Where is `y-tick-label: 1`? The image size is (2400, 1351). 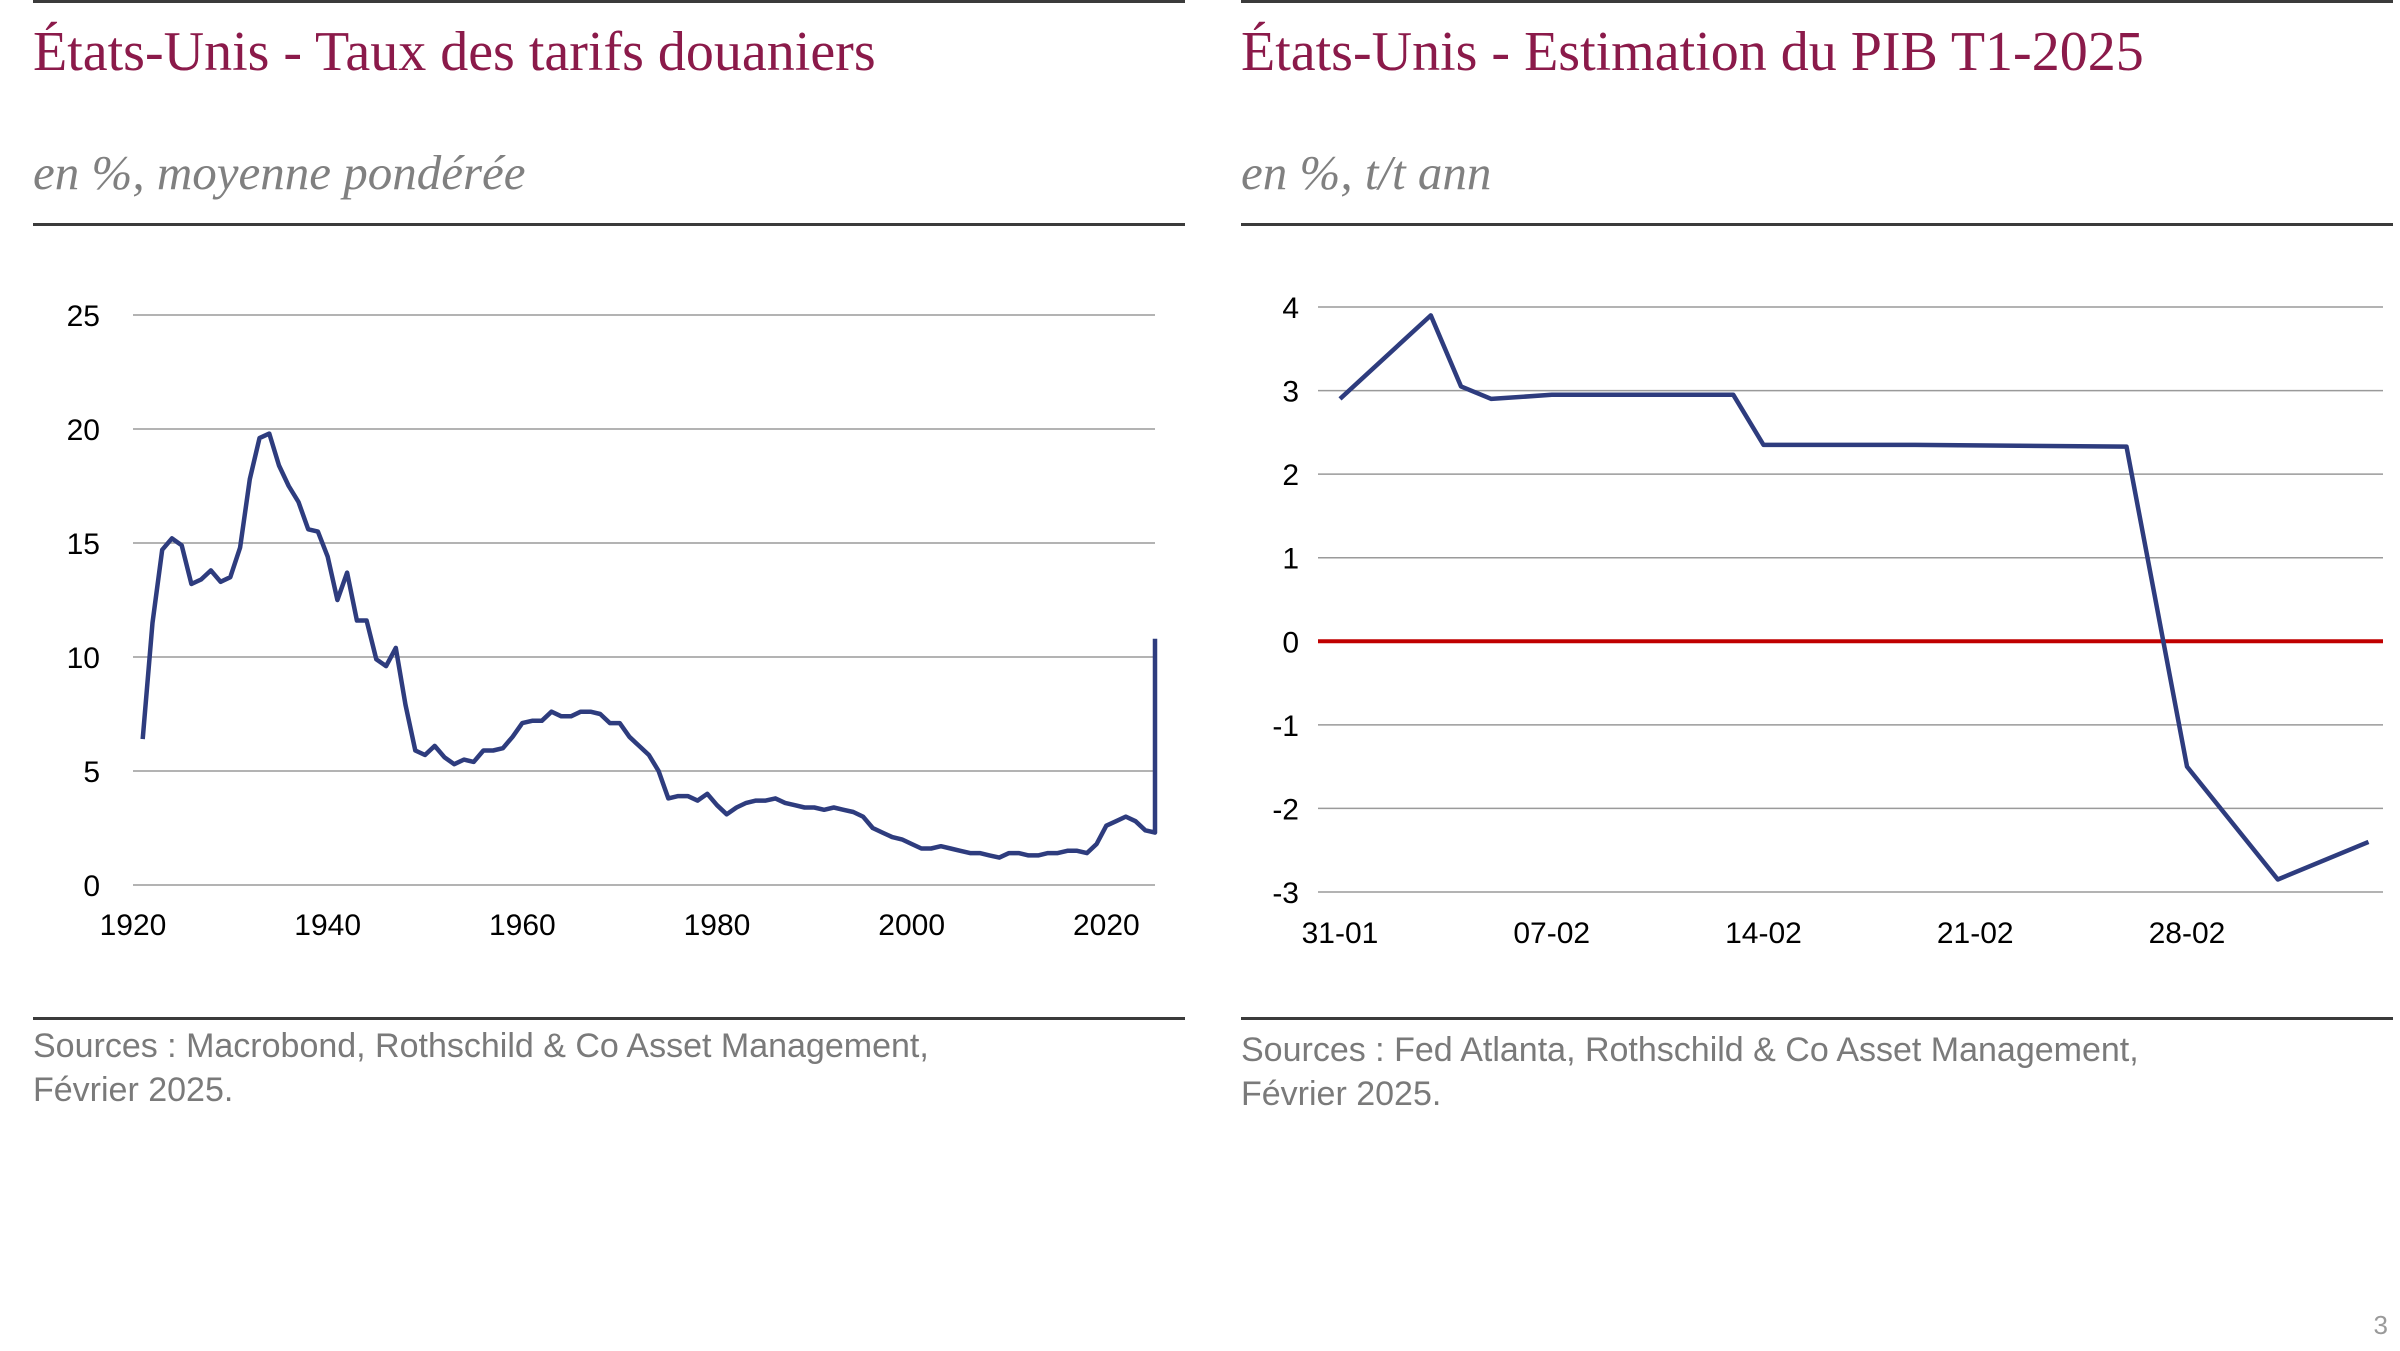
y-tick-label: 1 is located at coordinates (1290, 559).